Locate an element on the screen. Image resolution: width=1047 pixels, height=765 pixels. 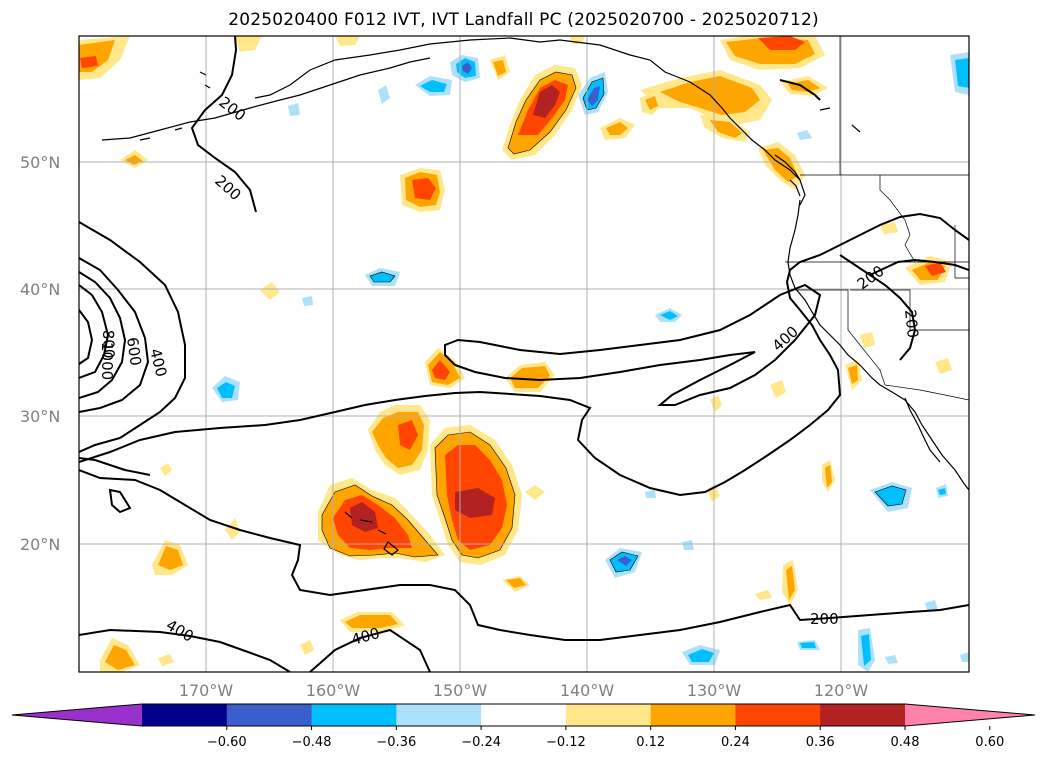
colorbar-outline is located at coordinates (523, 715).